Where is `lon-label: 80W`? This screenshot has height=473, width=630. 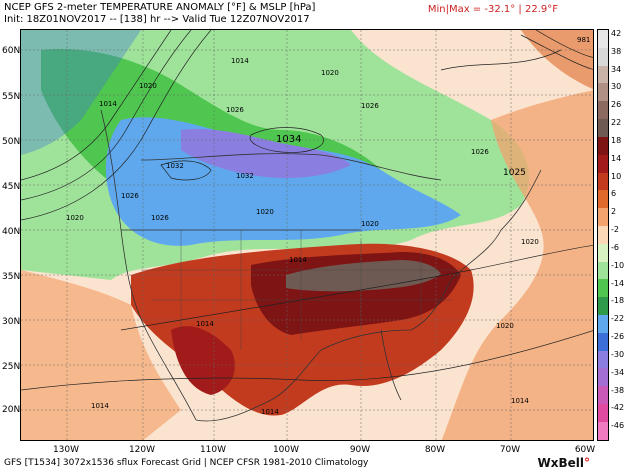 lon-label: 80W is located at coordinates (435, 450).